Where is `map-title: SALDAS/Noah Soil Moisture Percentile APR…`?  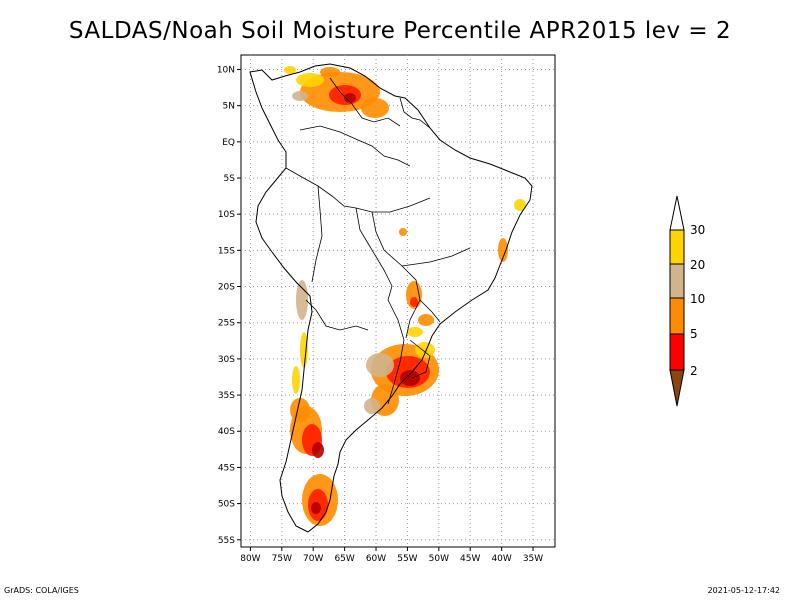 map-title: SALDAS/Noah Soil Moisture Percentile APR… is located at coordinates (400, 31).